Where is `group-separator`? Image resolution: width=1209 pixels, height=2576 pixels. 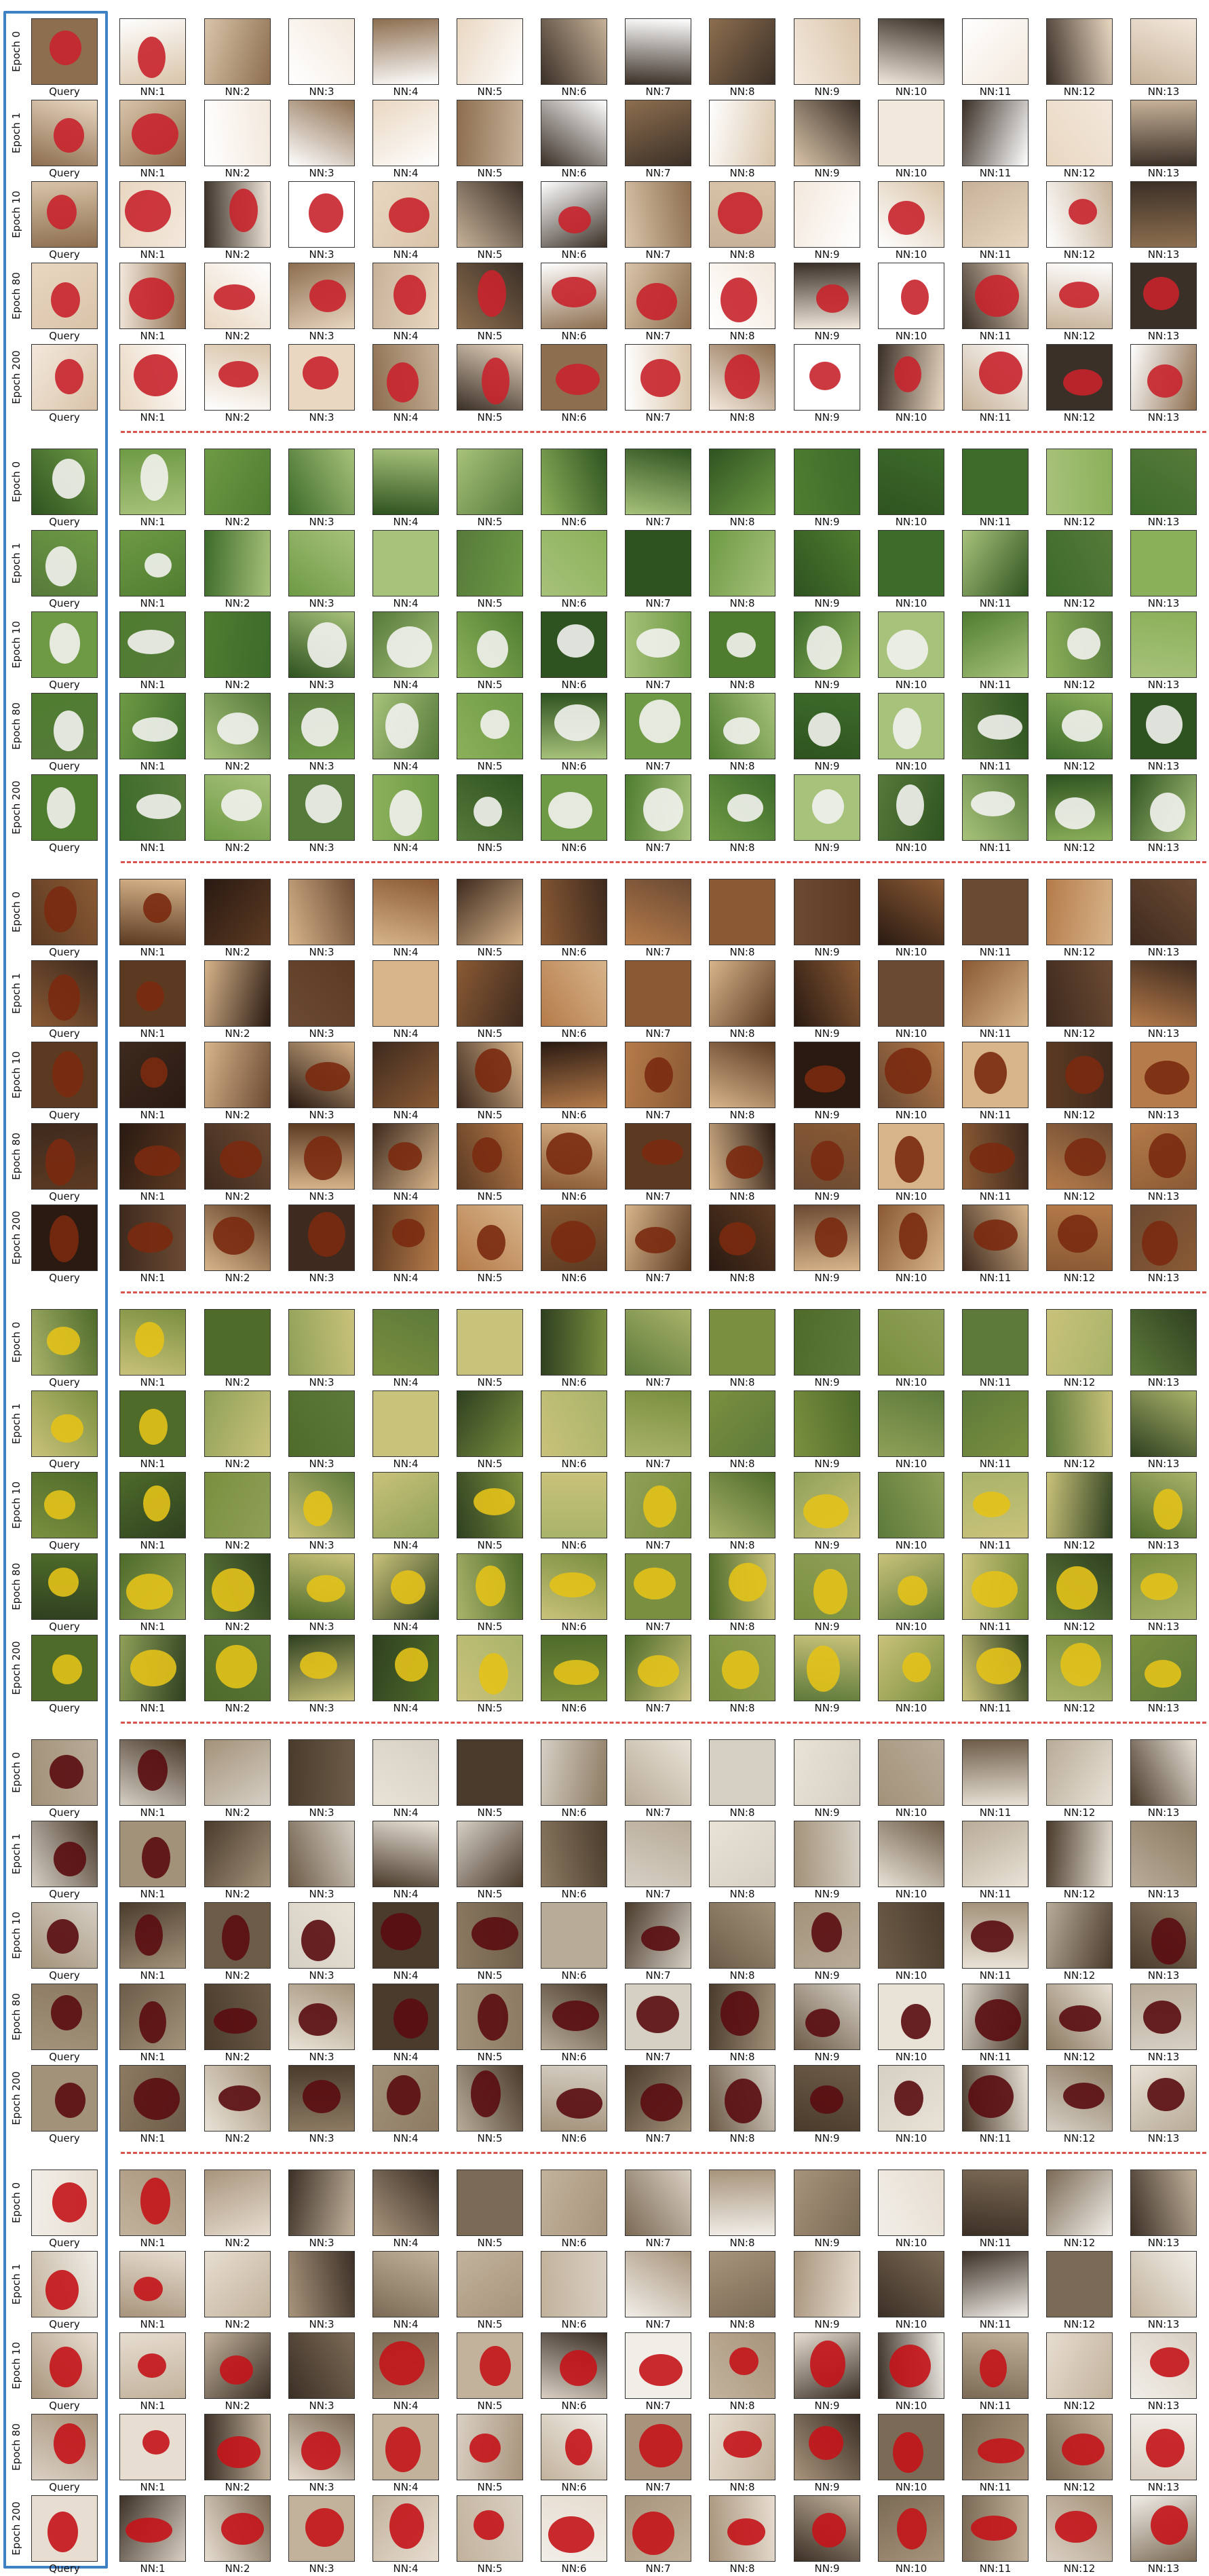 group-separator is located at coordinates (663, 432).